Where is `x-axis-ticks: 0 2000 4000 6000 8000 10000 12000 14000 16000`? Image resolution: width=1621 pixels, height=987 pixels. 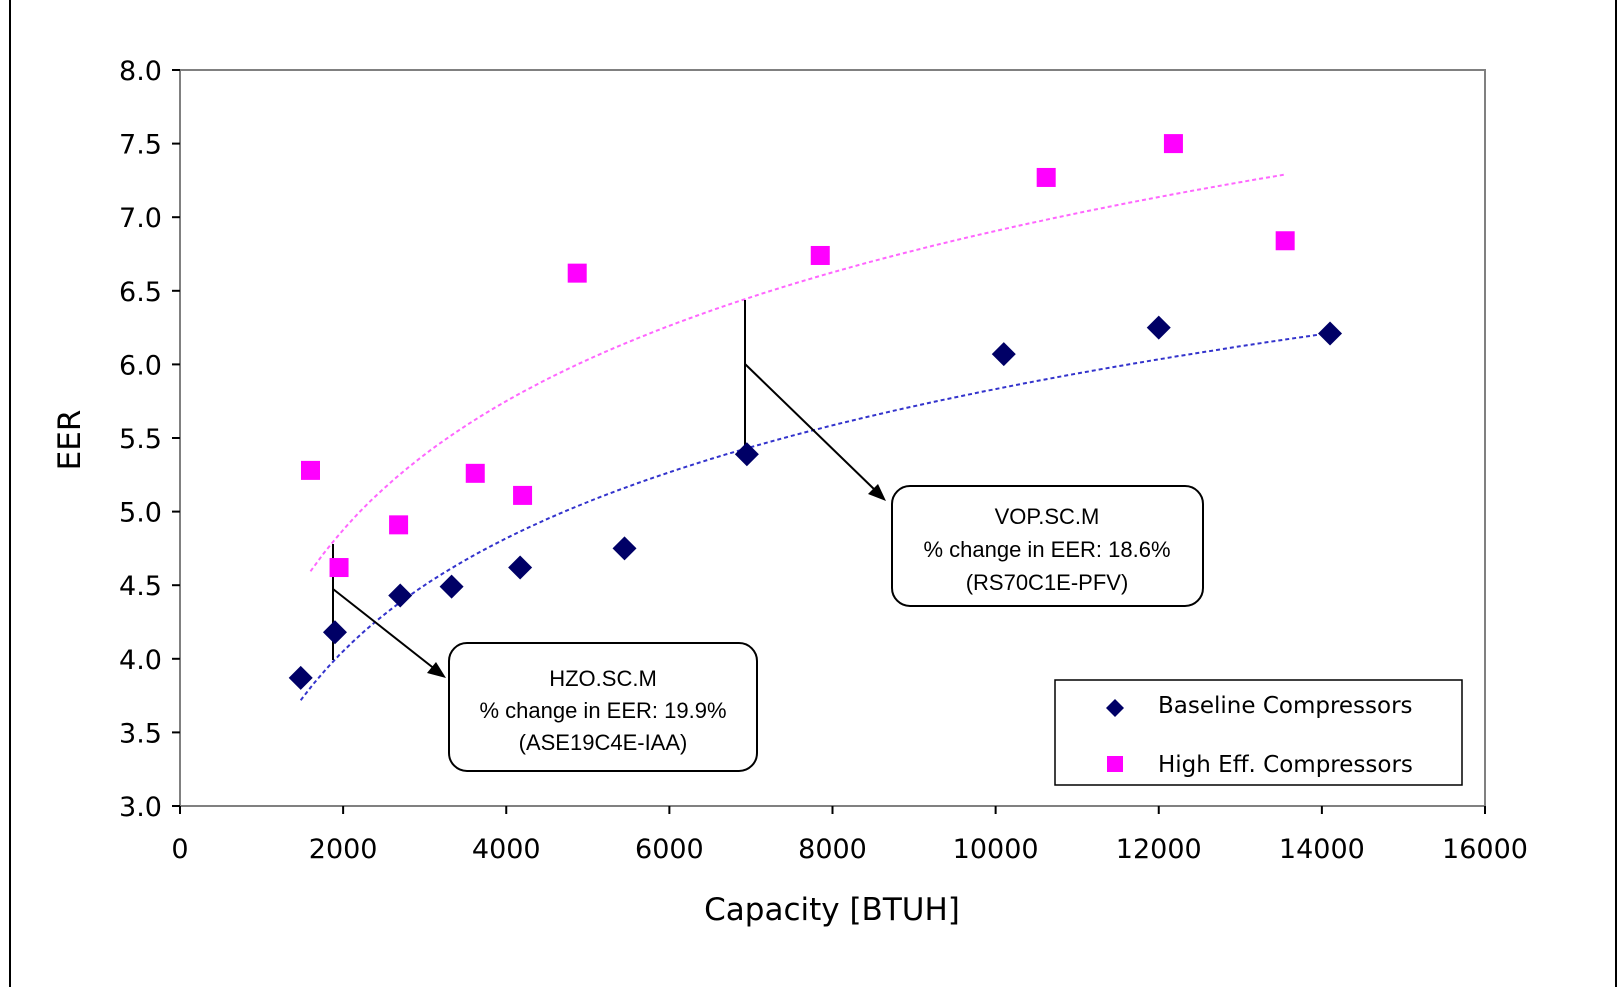
x-axis-ticks: 0 2000 4000 6000 8000 10000 12000 14000 16000 is located at coordinates (849, 835).